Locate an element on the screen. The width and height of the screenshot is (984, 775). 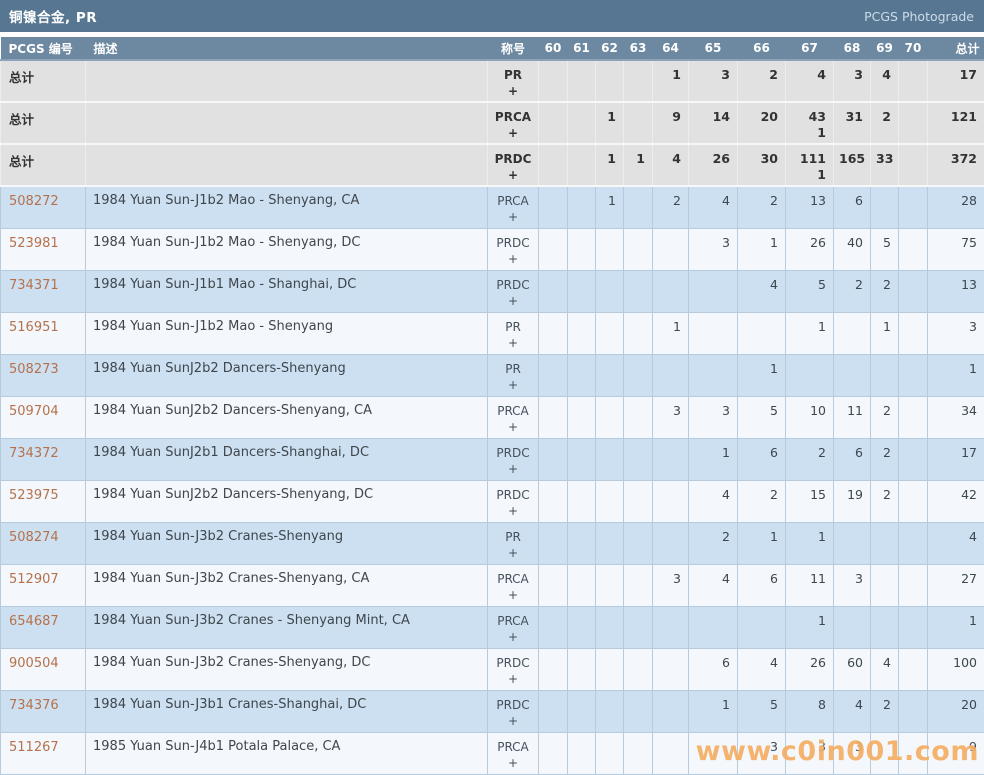
coin-description: 1984 Yuan Sun-J1b1 Mao - Shanghai, DC is located at coordinates (225, 284).